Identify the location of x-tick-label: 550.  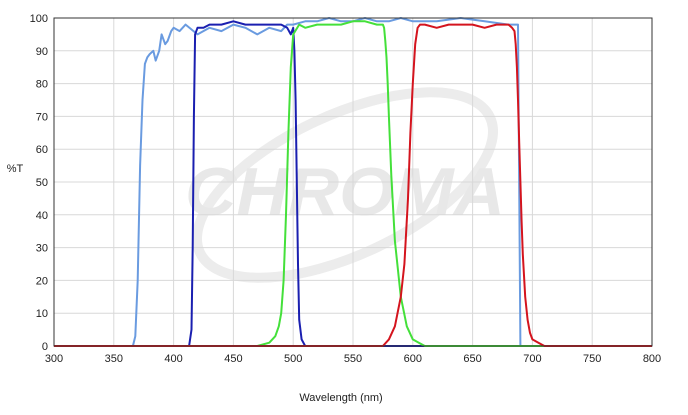
(353, 359).